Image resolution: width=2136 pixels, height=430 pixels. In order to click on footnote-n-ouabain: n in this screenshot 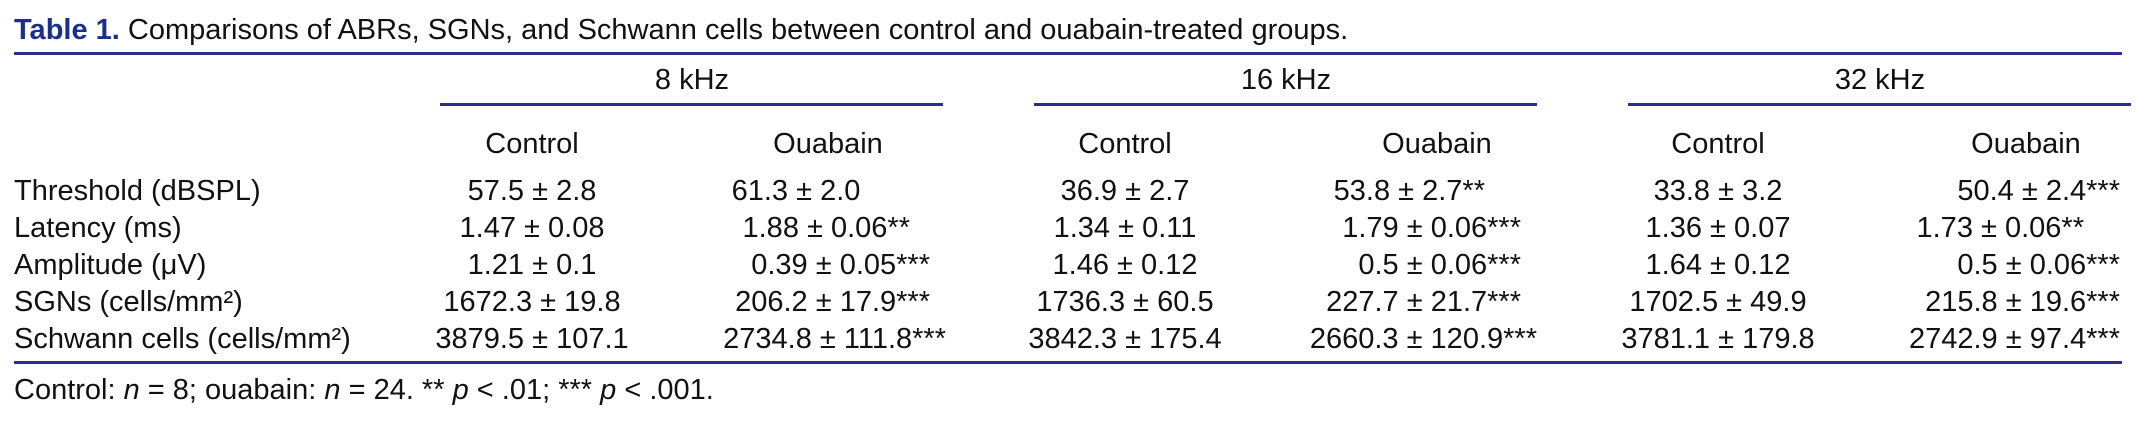, I will do `click(332, 390)`.